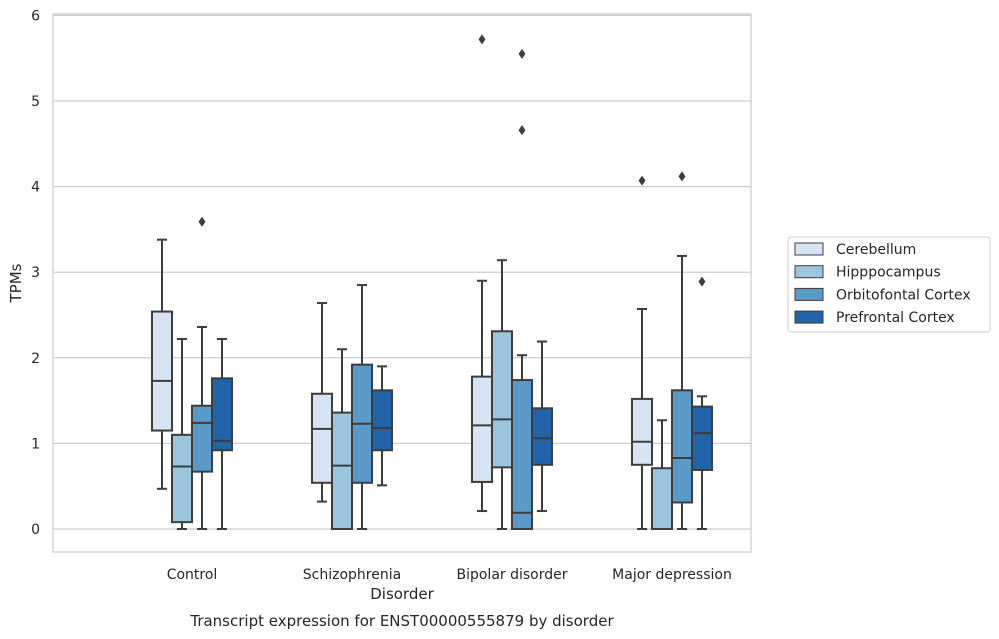 The image size is (999, 639). What do you see at coordinates (672, 575) in the screenshot?
I see `x-tick-label-3: Major depression` at bounding box center [672, 575].